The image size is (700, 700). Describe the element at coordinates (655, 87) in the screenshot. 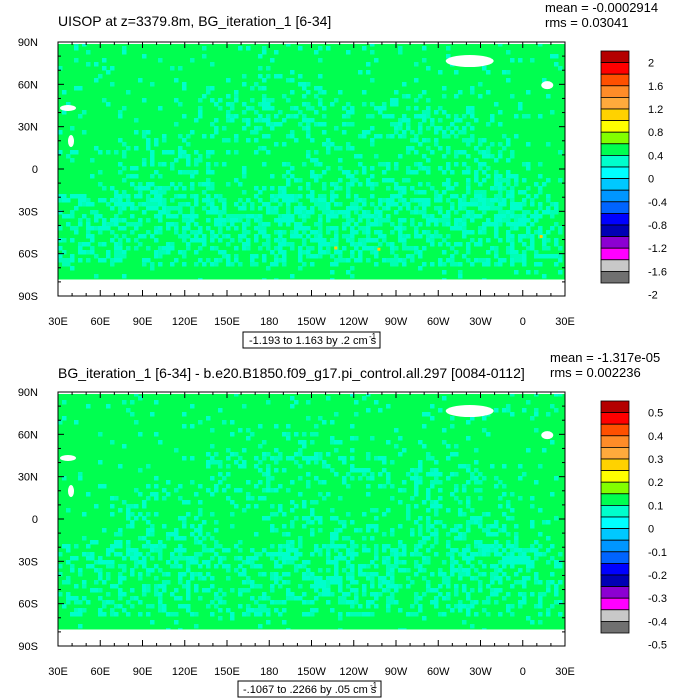

I see `colorbar-label: 1.6` at that location.